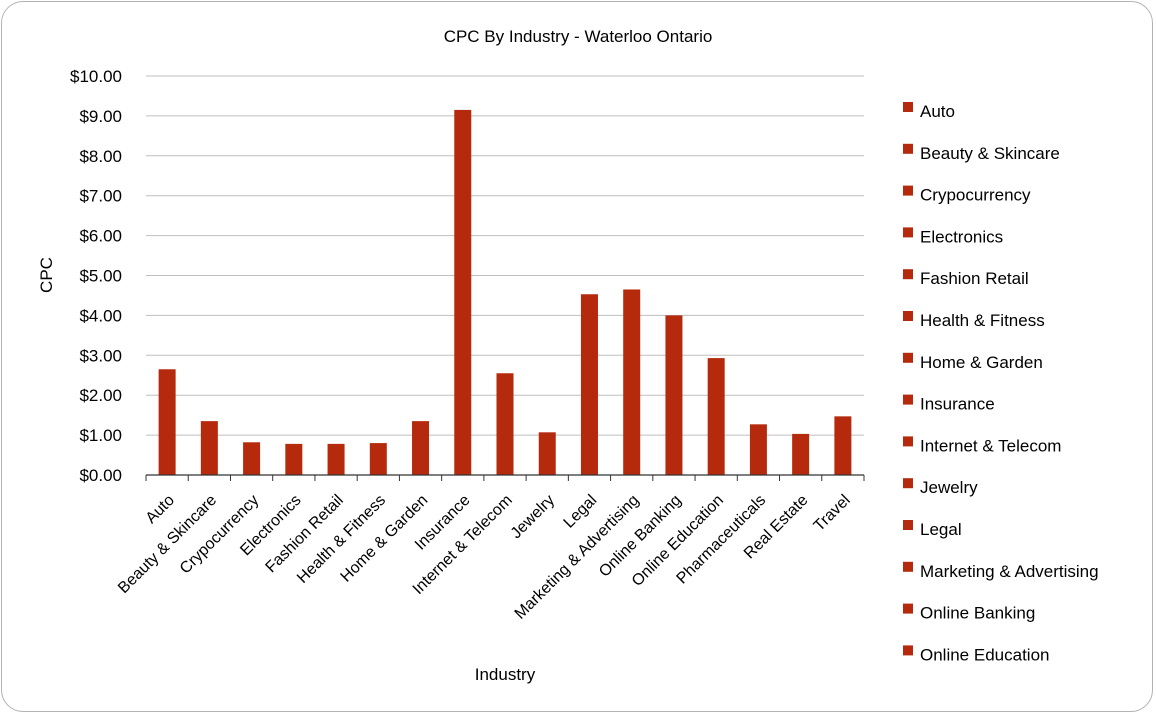 This screenshot has width=1156, height=715. Describe the element at coordinates (957, 404) in the screenshot. I see `legend-label: Insurance` at that location.